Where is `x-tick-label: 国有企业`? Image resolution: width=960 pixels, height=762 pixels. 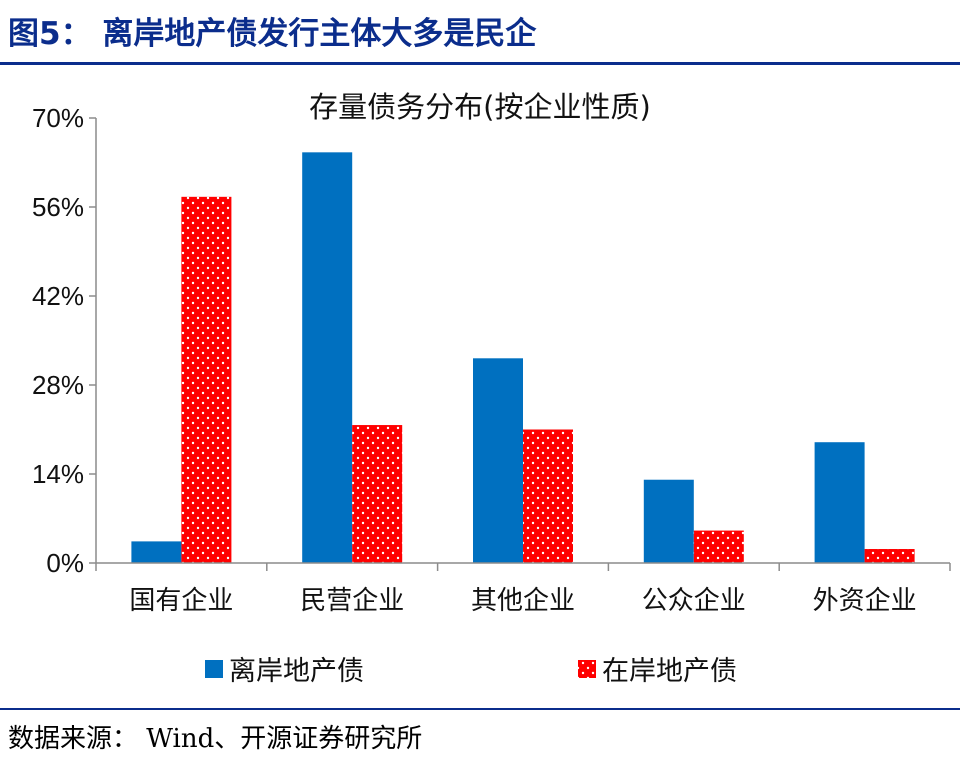 x-tick-label: 国有企业 is located at coordinates (181, 601).